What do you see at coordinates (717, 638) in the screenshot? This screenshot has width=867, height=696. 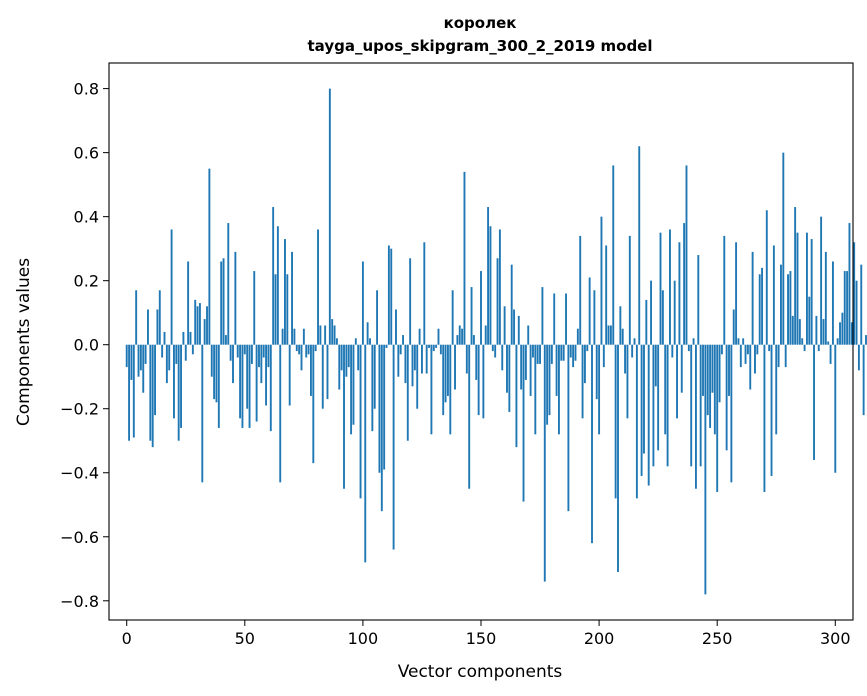 I see `x-tick-label: 250` at bounding box center [717, 638].